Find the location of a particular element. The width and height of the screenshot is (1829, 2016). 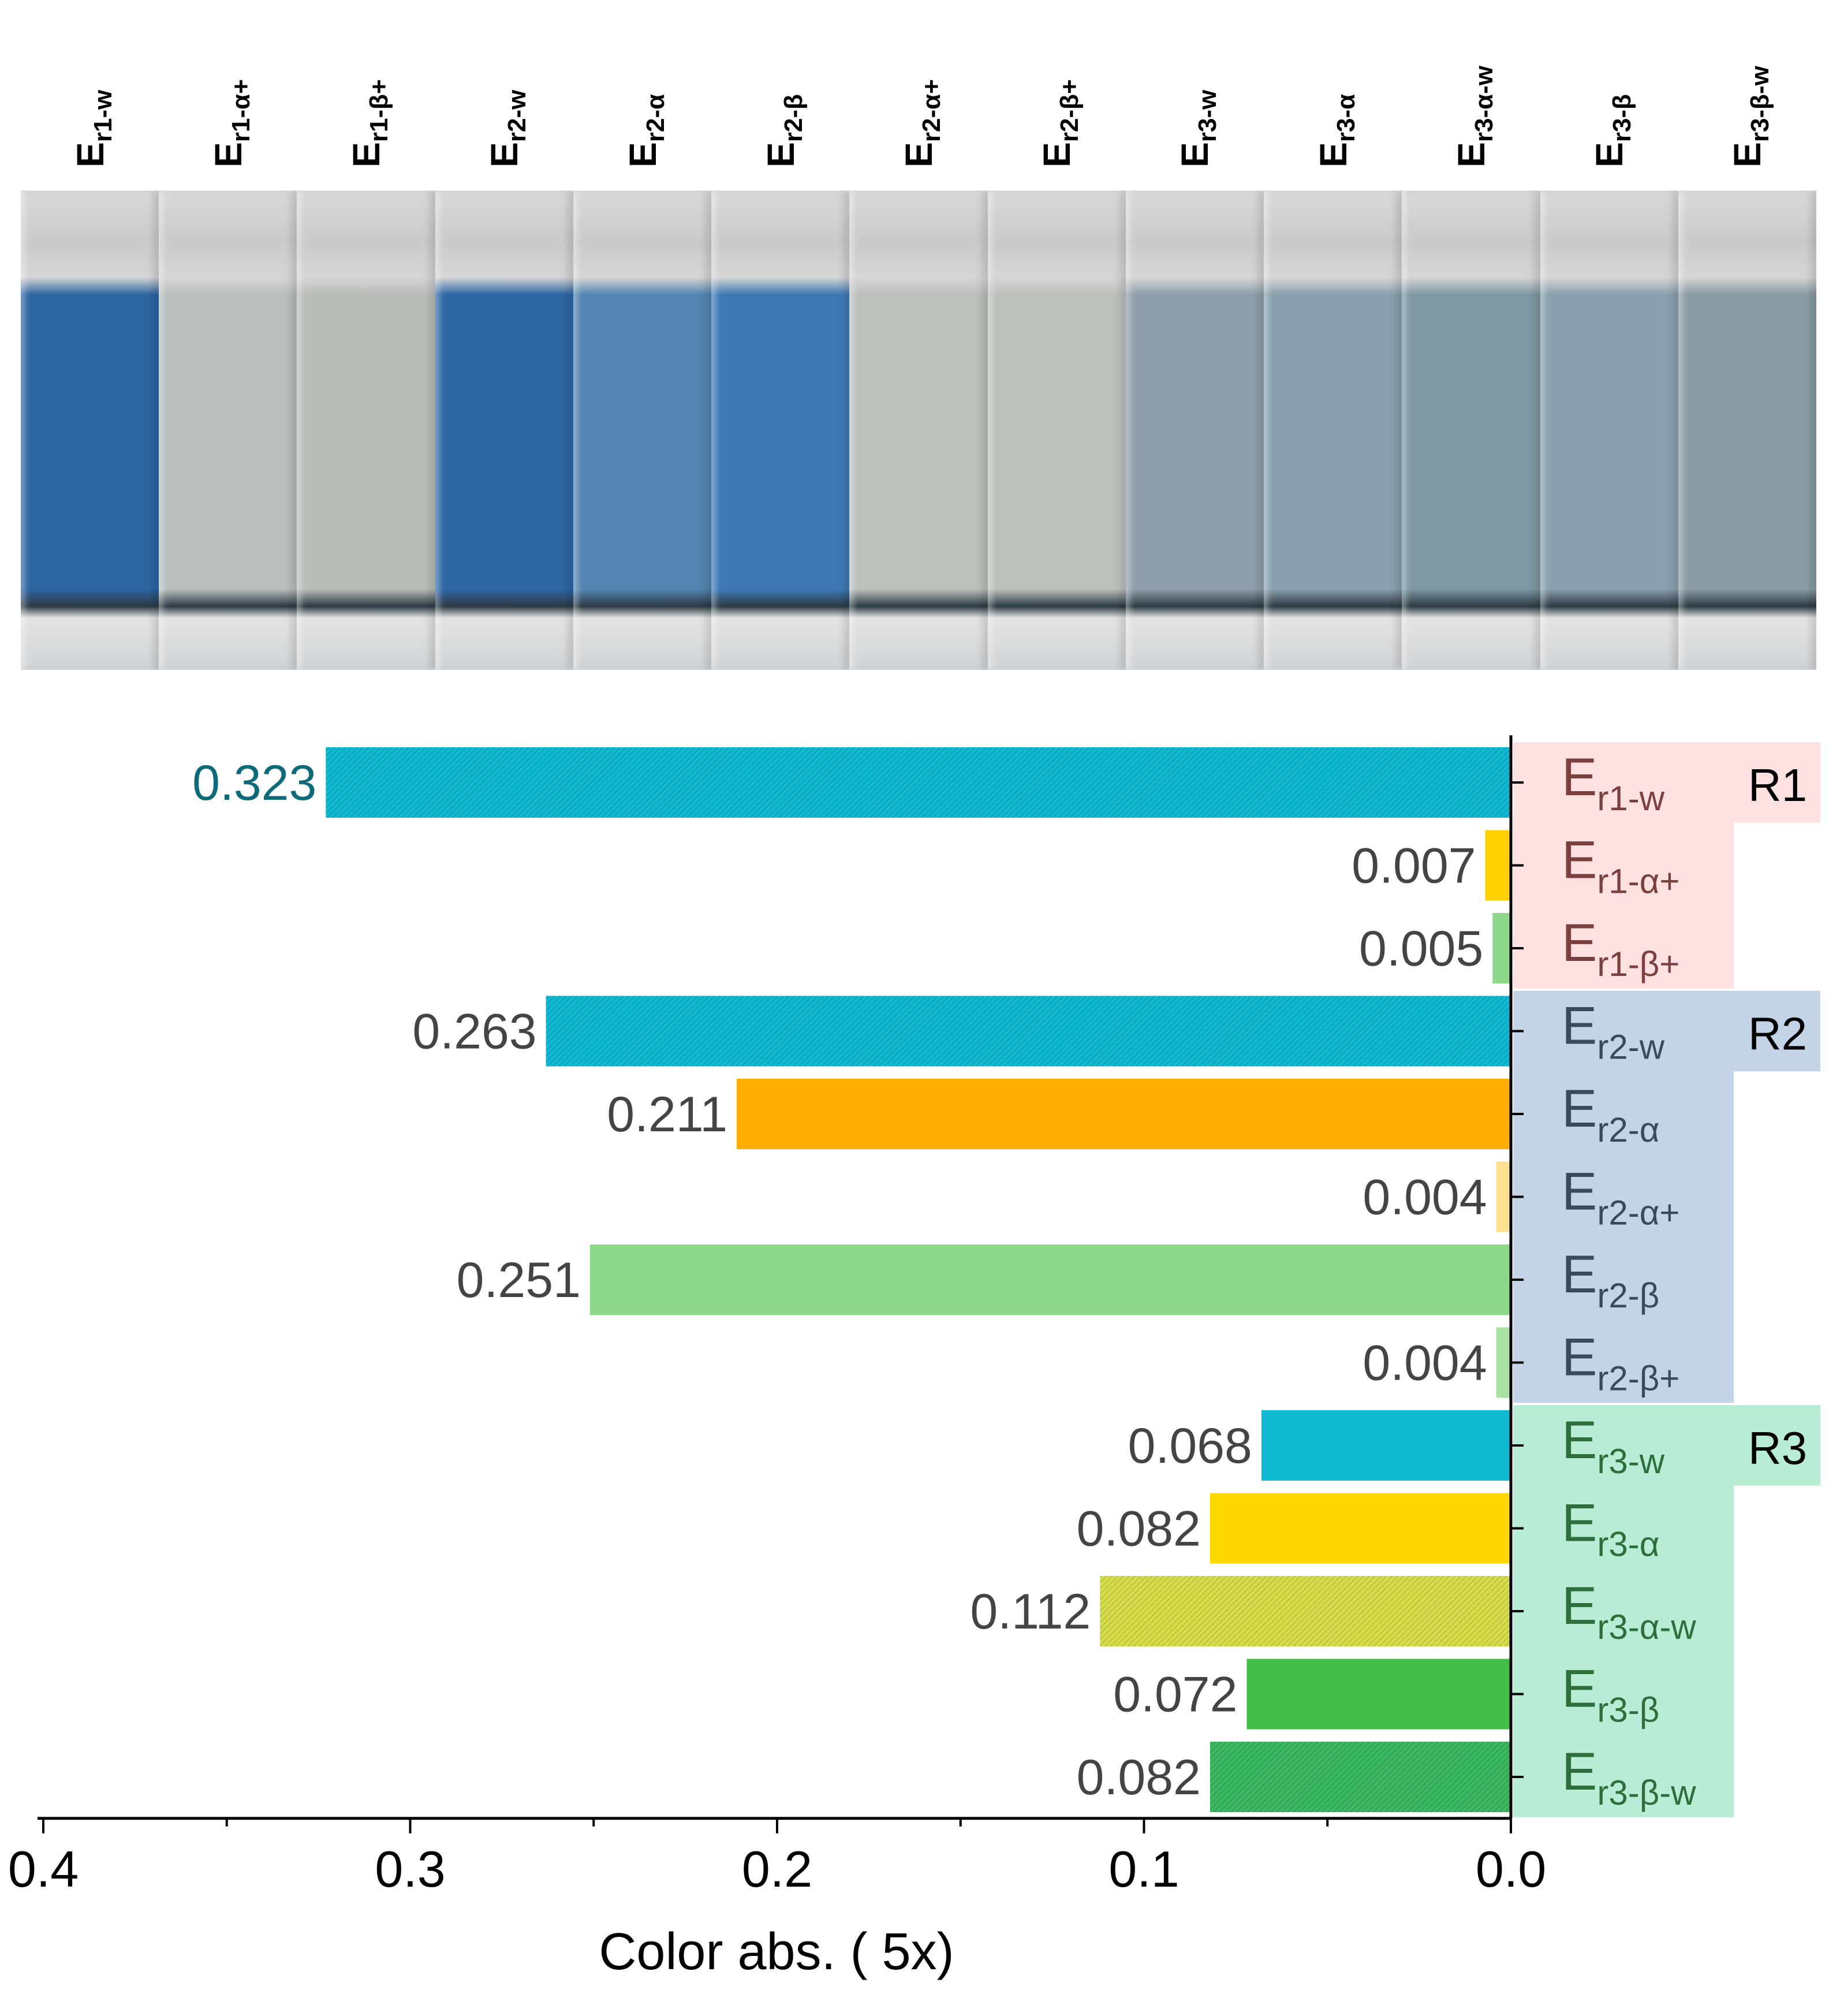

value-label: 0.007 is located at coordinates (1414, 866).